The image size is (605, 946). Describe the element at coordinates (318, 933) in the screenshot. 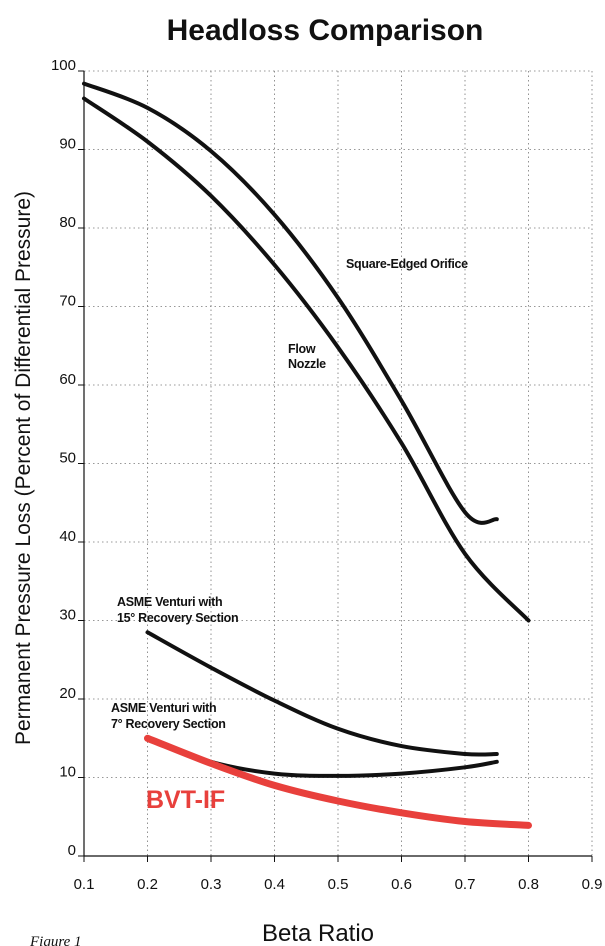

I see `x-axis-label: Beta Ratio` at that location.